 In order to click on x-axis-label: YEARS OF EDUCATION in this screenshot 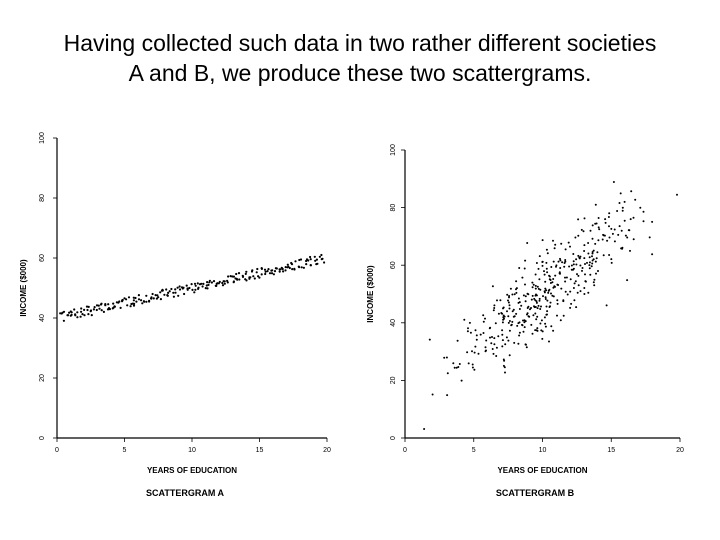, I will do `click(542, 470)`.